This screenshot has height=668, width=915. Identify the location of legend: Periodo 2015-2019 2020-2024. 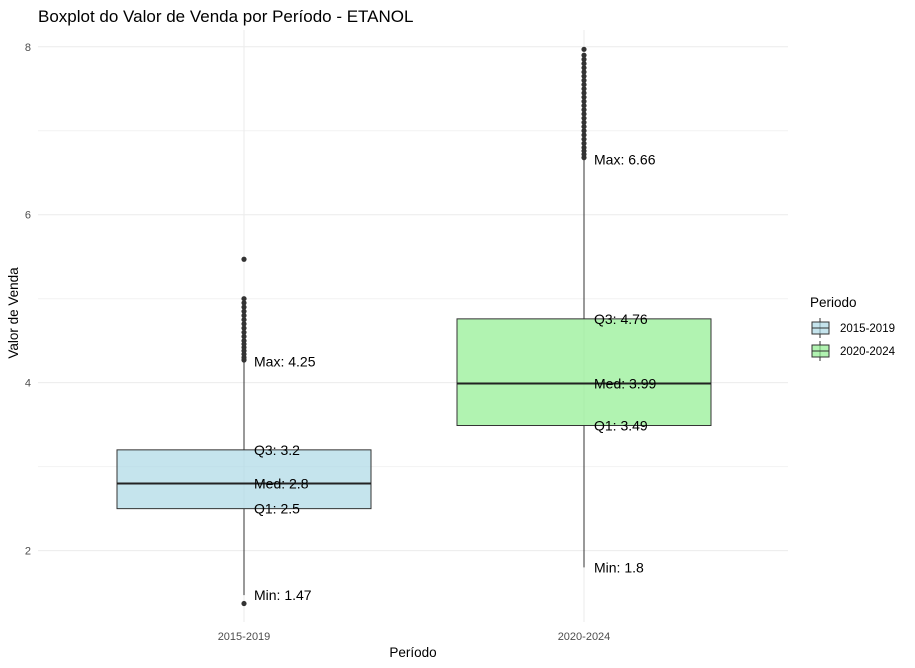
(853, 328).